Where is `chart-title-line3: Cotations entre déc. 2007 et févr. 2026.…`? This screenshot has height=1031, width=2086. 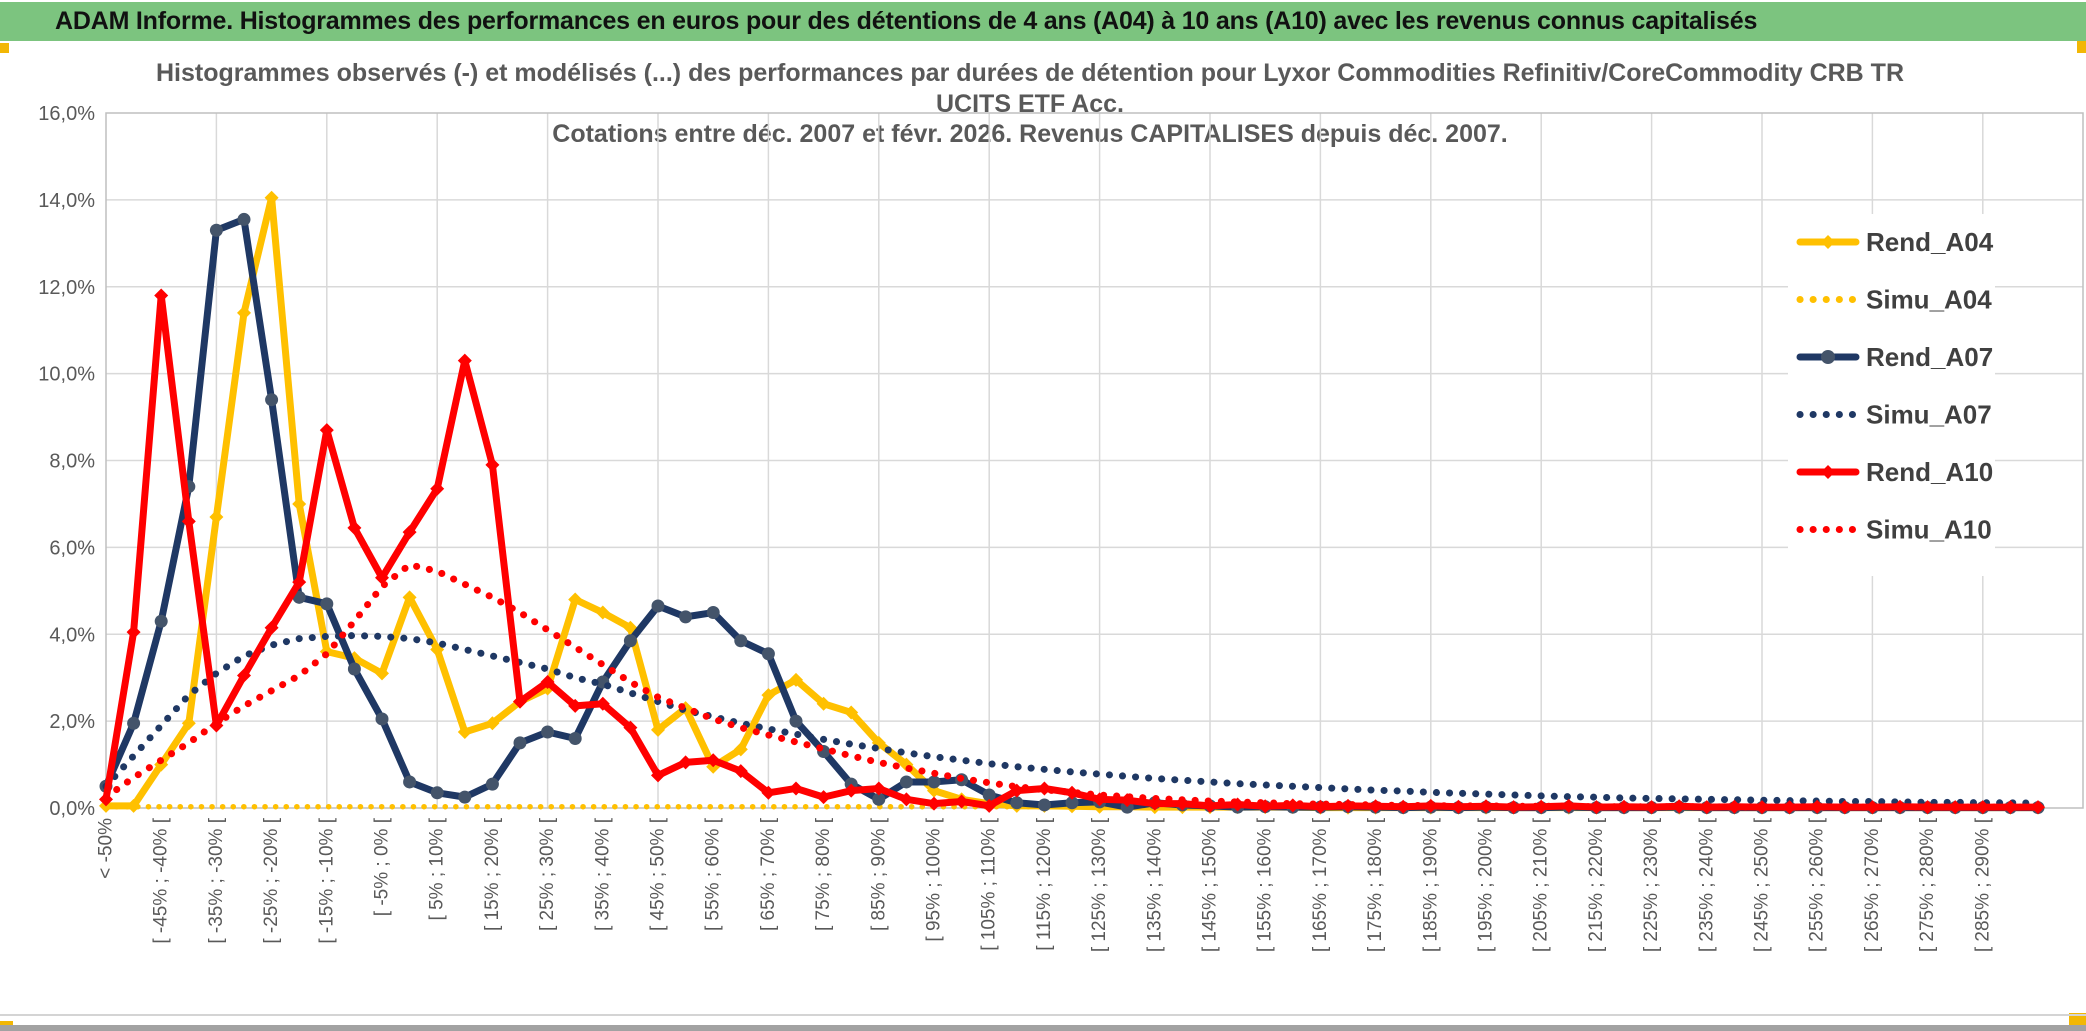 chart-title-line3: Cotations entre déc. 2007 et févr. 2026.… is located at coordinates (1029, 134).